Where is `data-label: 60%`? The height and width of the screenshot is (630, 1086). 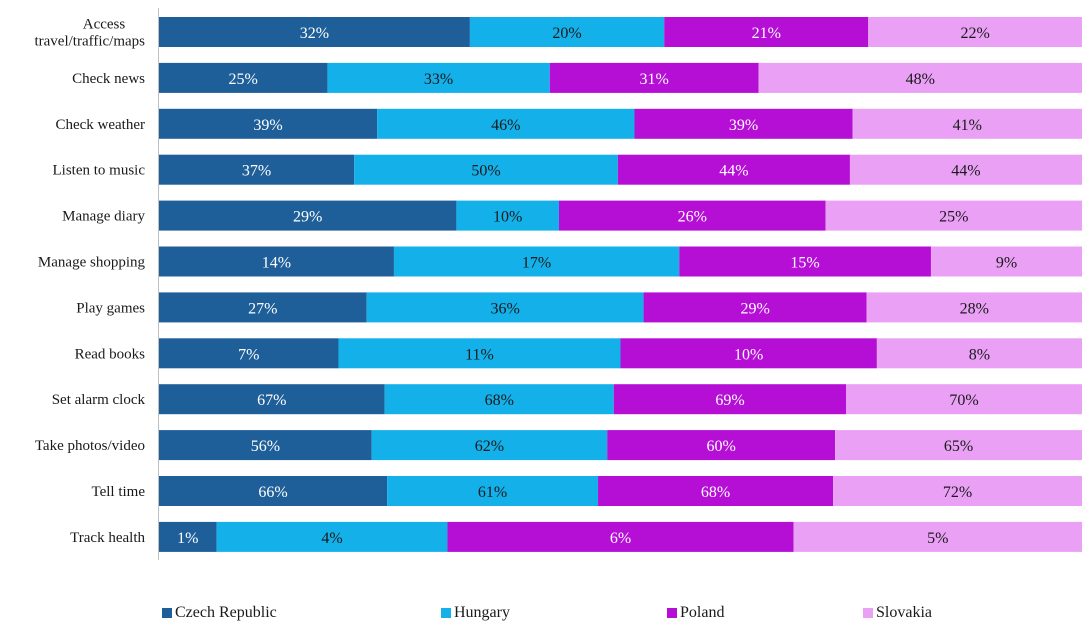 data-label: 60% is located at coordinates (720, 446).